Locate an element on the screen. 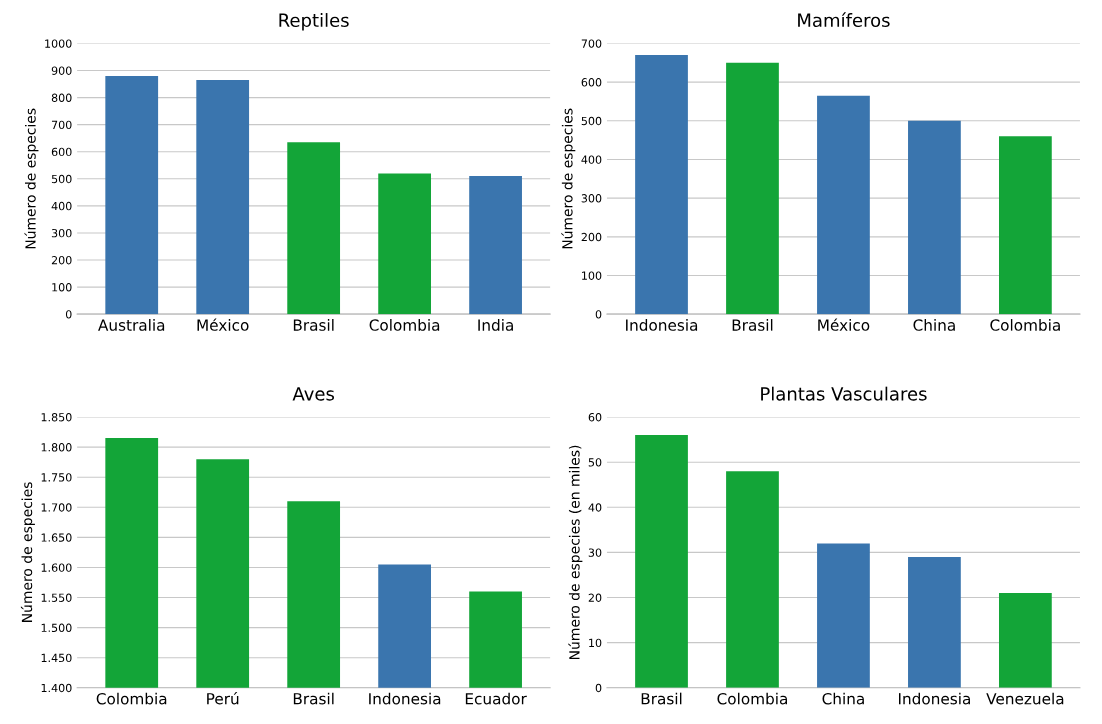 This screenshot has width=1102, height=724. y-tick-label: 1.400 is located at coordinates (56, 688).